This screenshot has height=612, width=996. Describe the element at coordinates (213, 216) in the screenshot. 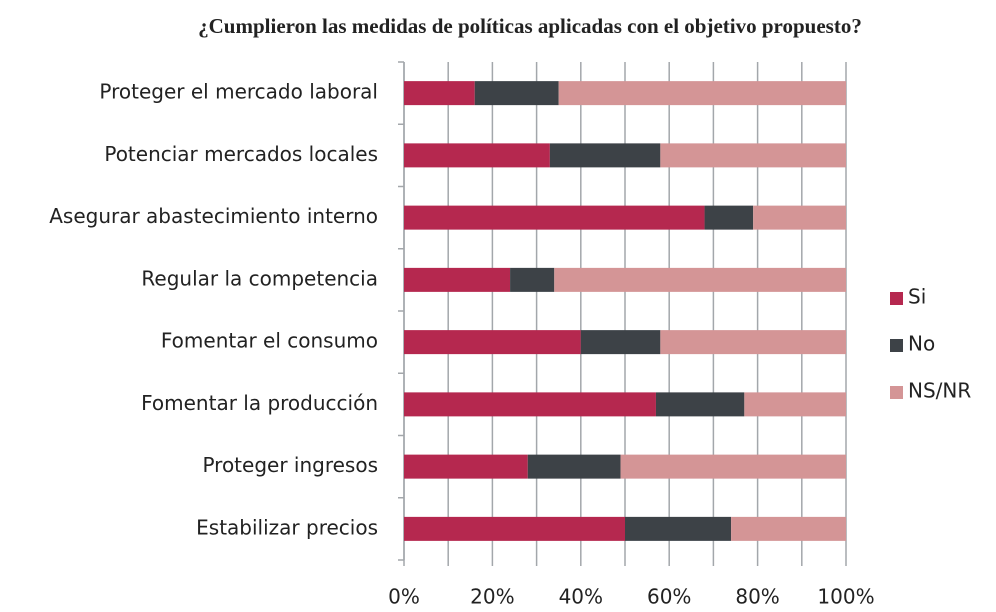

I see `y-tick-label: Asegurar abastecimiento interno` at that location.